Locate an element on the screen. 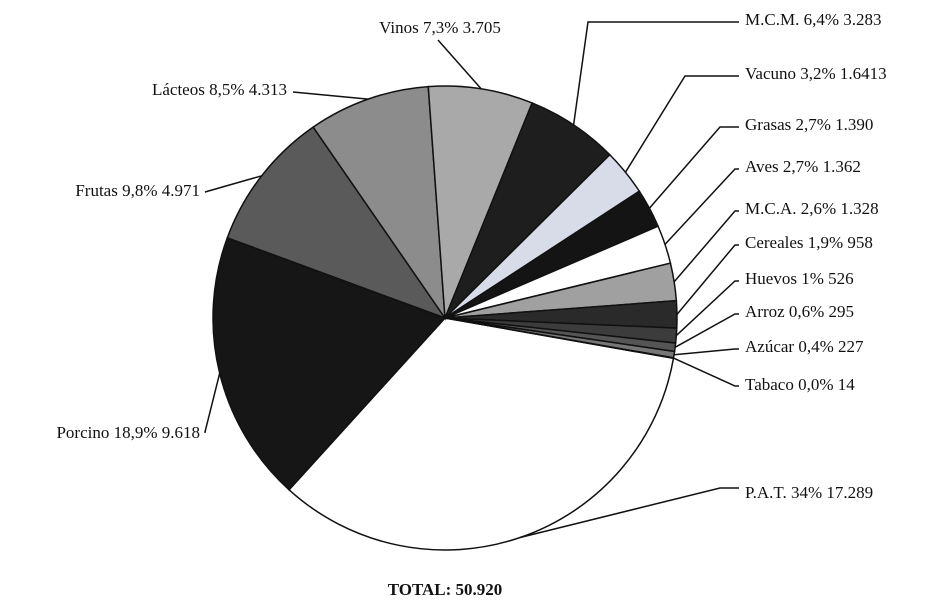 The image size is (934, 602). slice-label: Arroz 0,6% 295 is located at coordinates (799, 311).